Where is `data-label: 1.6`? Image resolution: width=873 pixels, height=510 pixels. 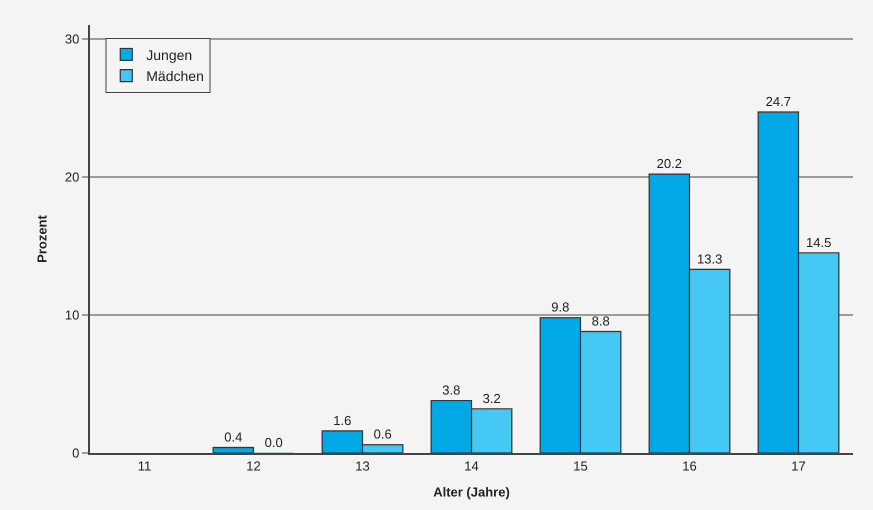
data-label: 1.6 is located at coordinates (342, 420).